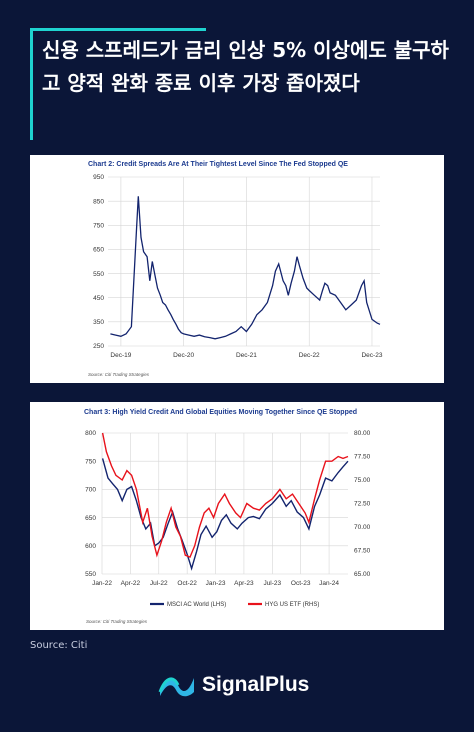 The width and height of the screenshot is (474, 732). I want to click on chart3-ytick-right-label: 70.00, so click(362, 527).